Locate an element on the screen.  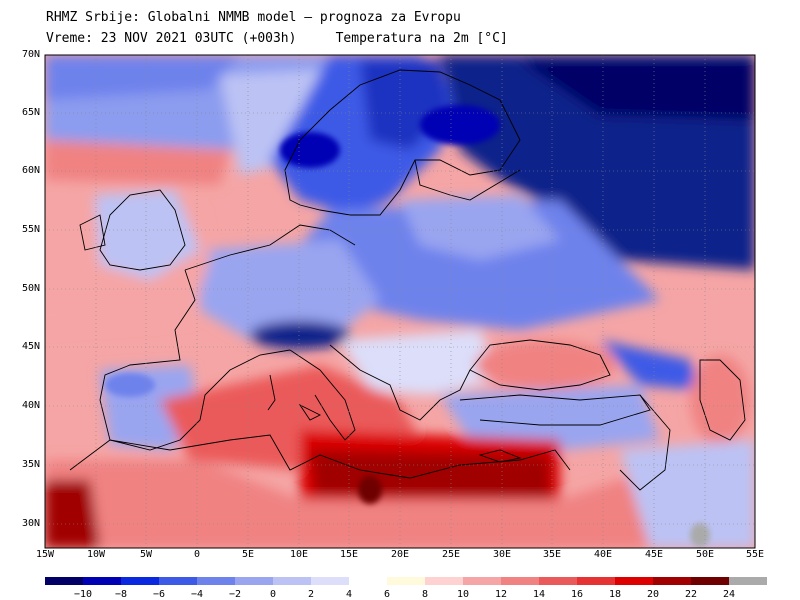
lon-label: 15W is located at coordinates (45, 554).